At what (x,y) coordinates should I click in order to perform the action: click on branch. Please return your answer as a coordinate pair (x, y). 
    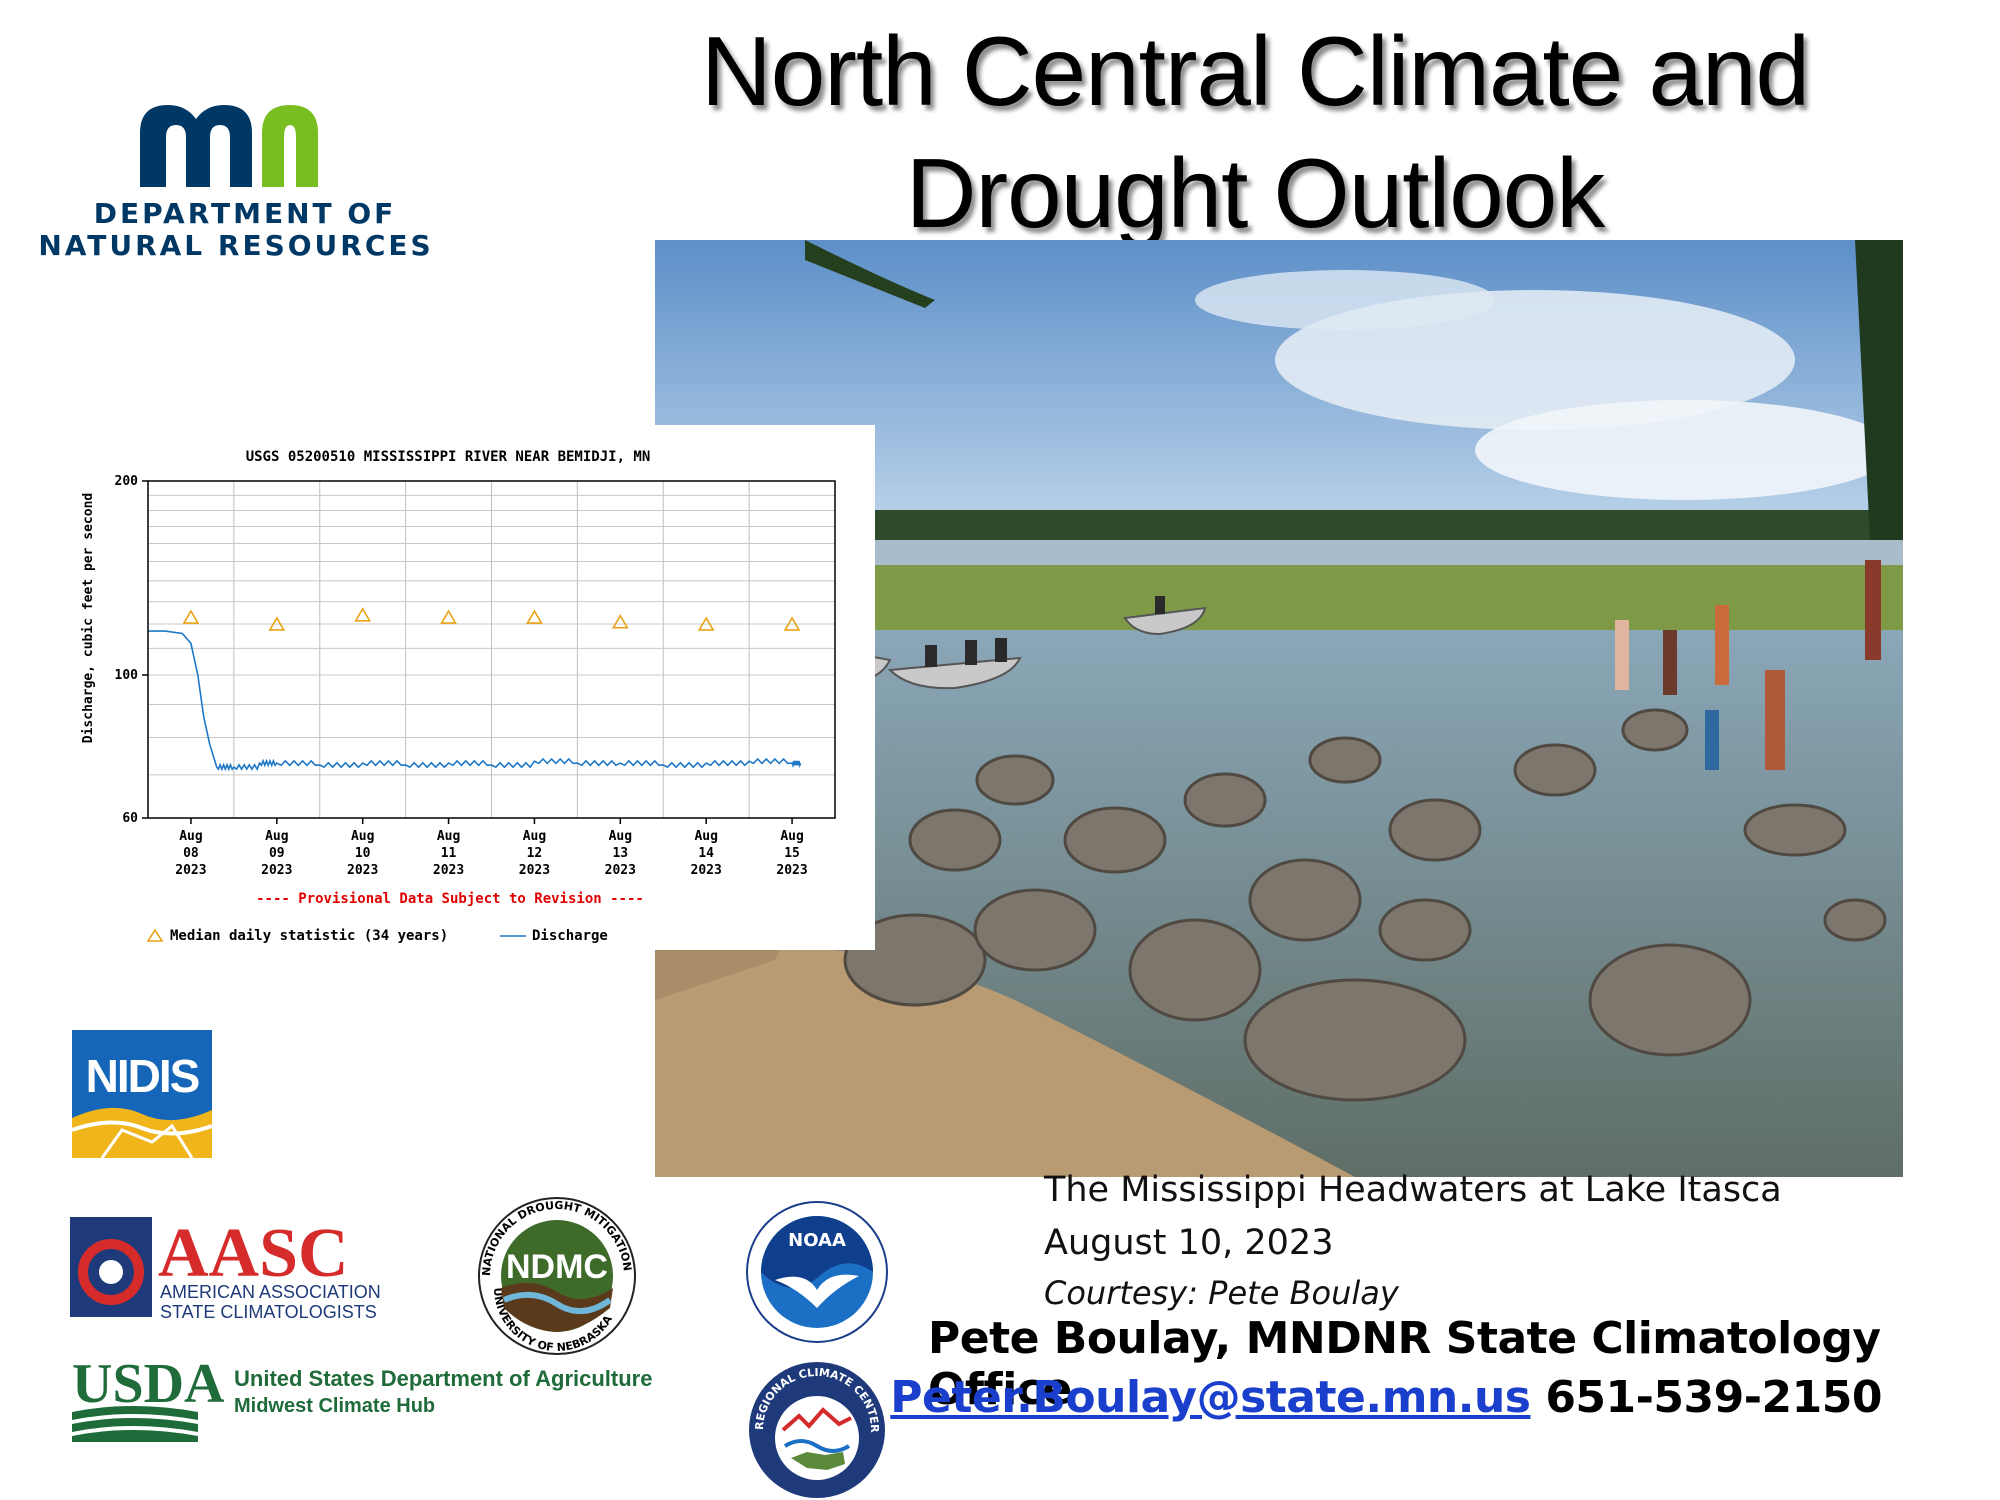
    Looking at the image, I should click on (870, 274).